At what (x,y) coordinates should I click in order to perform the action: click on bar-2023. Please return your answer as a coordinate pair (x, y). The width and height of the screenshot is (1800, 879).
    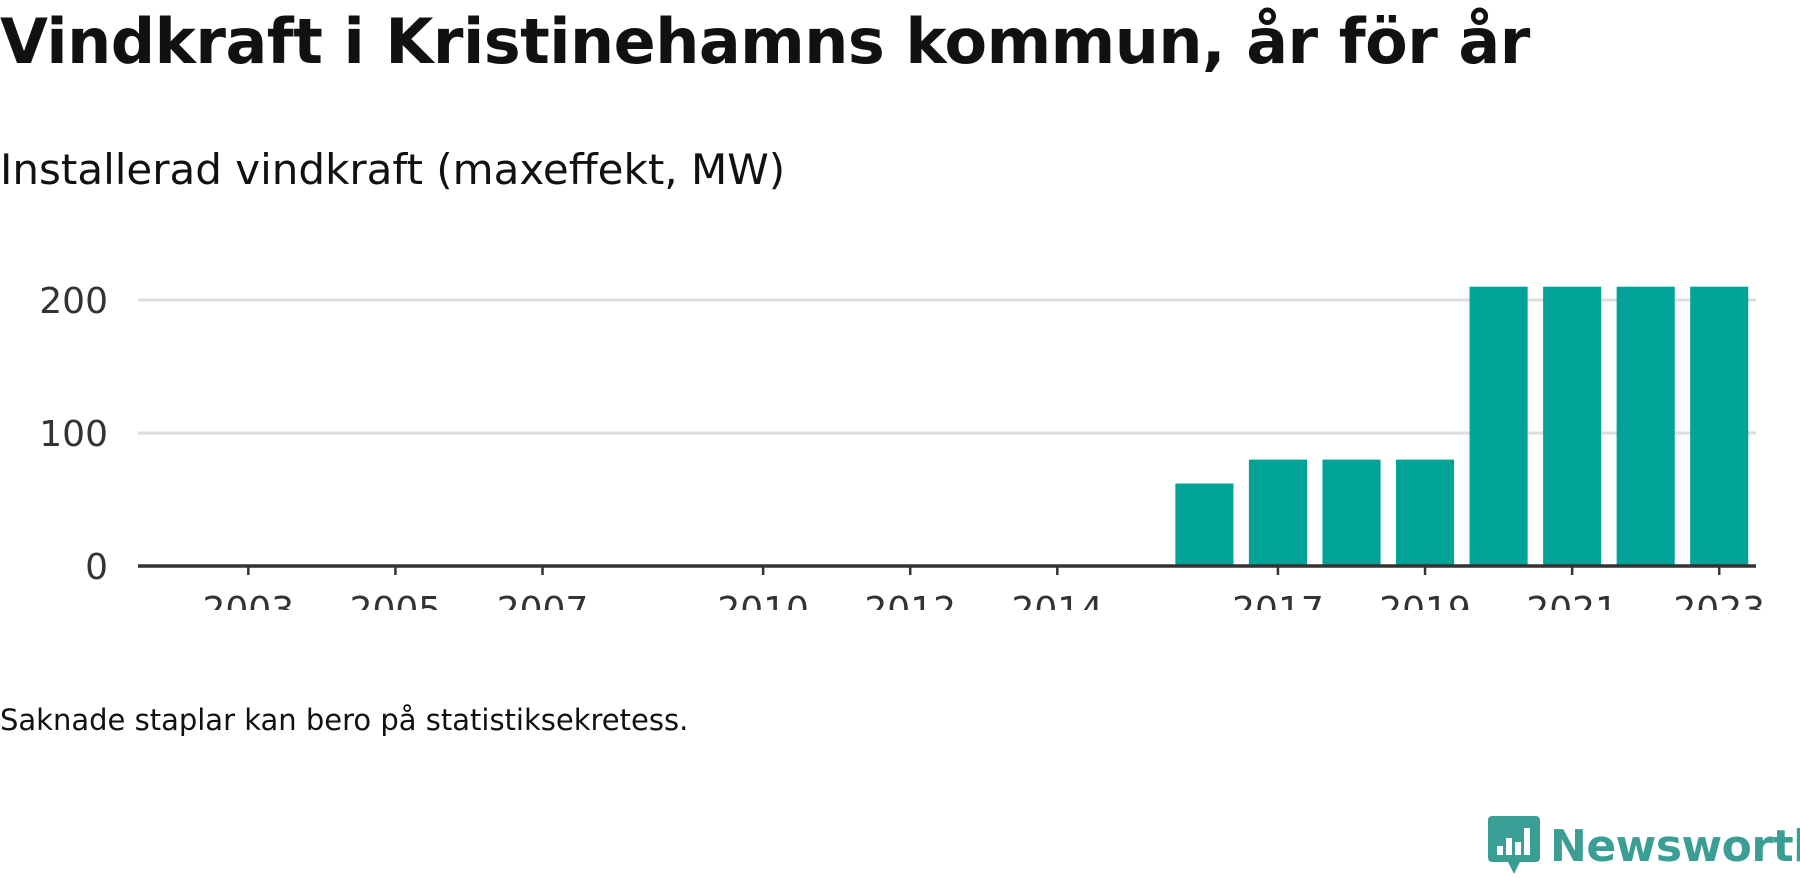
    Looking at the image, I should click on (1719, 426).